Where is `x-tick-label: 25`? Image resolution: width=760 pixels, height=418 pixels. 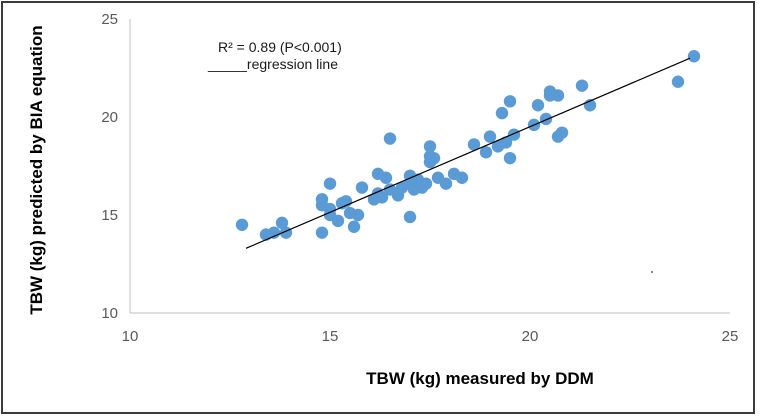
x-tick-label: 25 is located at coordinates (730, 336).